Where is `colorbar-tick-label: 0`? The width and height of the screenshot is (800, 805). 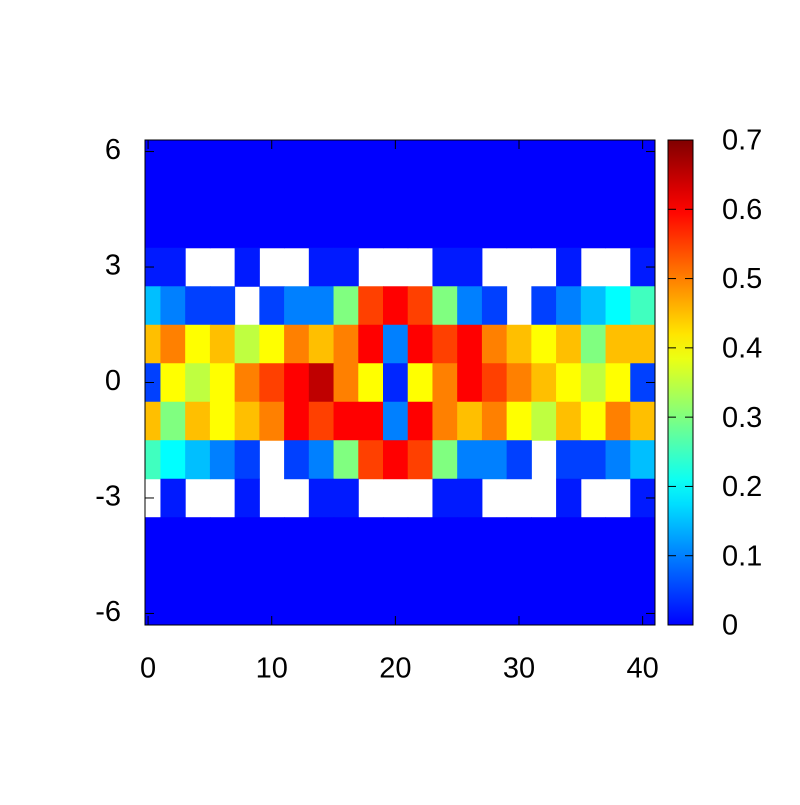 colorbar-tick-label: 0 is located at coordinates (730, 626).